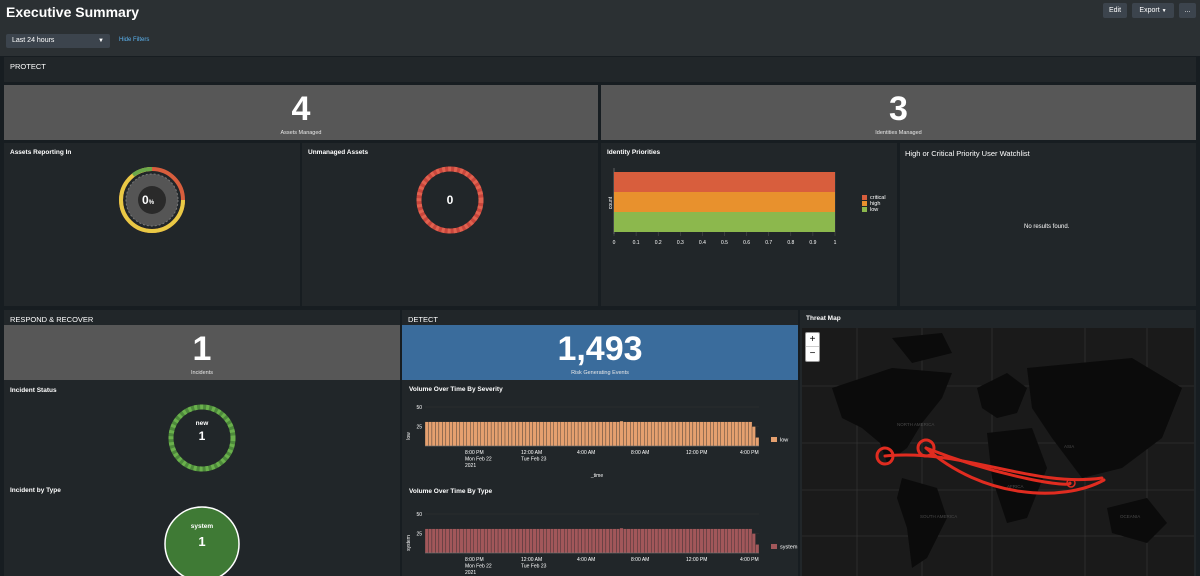 This screenshot has height=576, width=1200. Describe the element at coordinates (1164, 11) in the screenshot. I see `caret-down-icon: ▼` at that location.